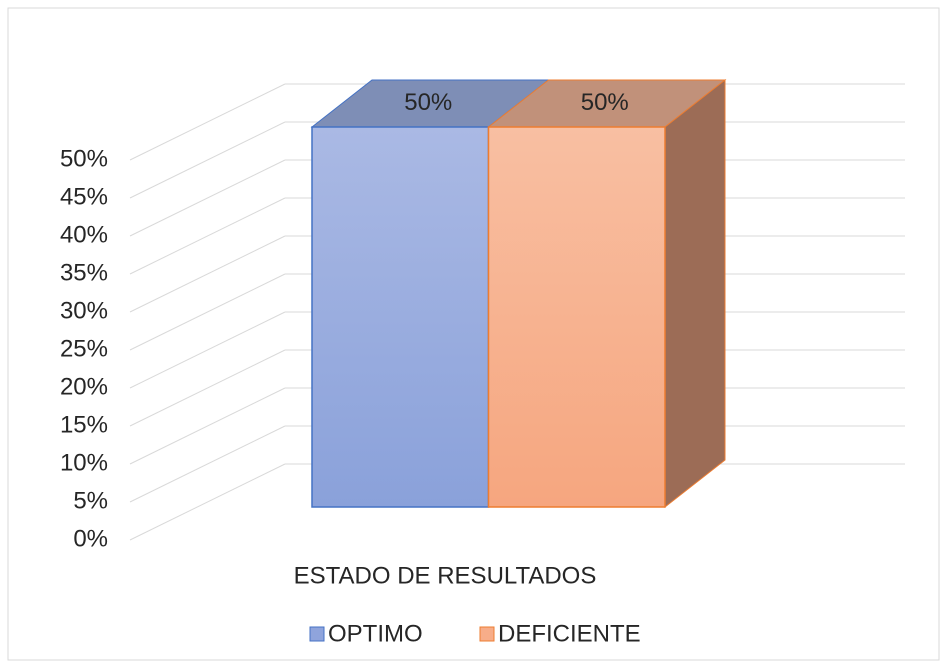 The width and height of the screenshot is (947, 668). What do you see at coordinates (375, 633) in the screenshot?
I see `legend-label: OPTIMO` at bounding box center [375, 633].